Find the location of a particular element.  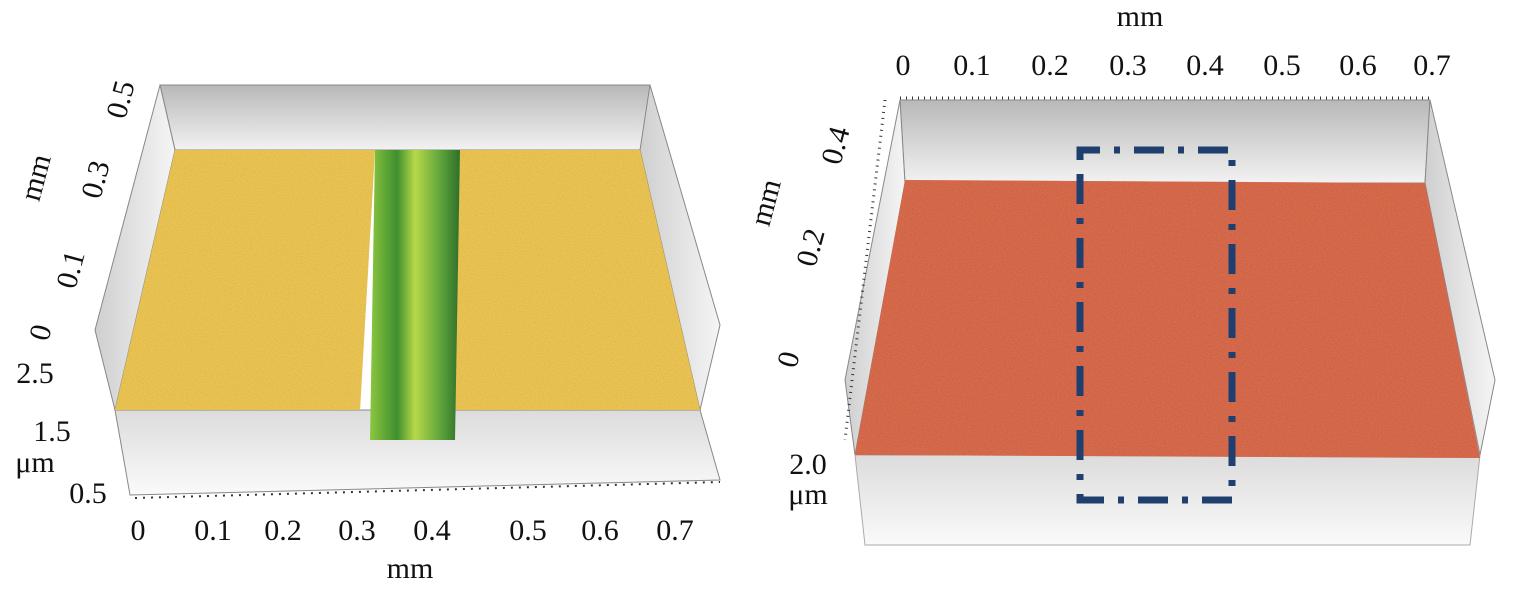

tick-label: 2.0 is located at coordinates (808, 464).